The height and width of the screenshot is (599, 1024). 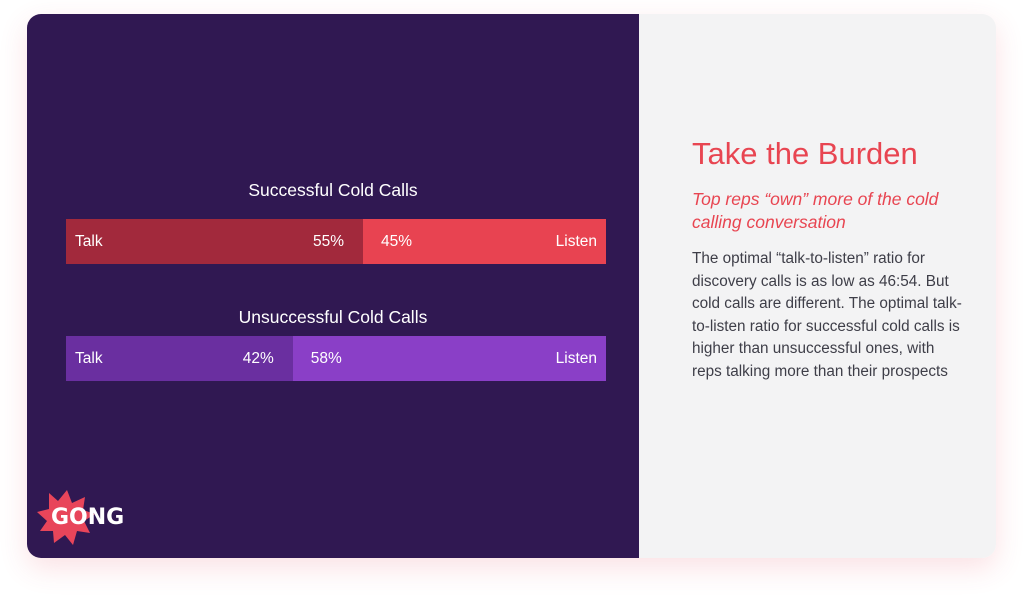 I want to click on gong-logo-text: GONG, so click(x=87, y=517).